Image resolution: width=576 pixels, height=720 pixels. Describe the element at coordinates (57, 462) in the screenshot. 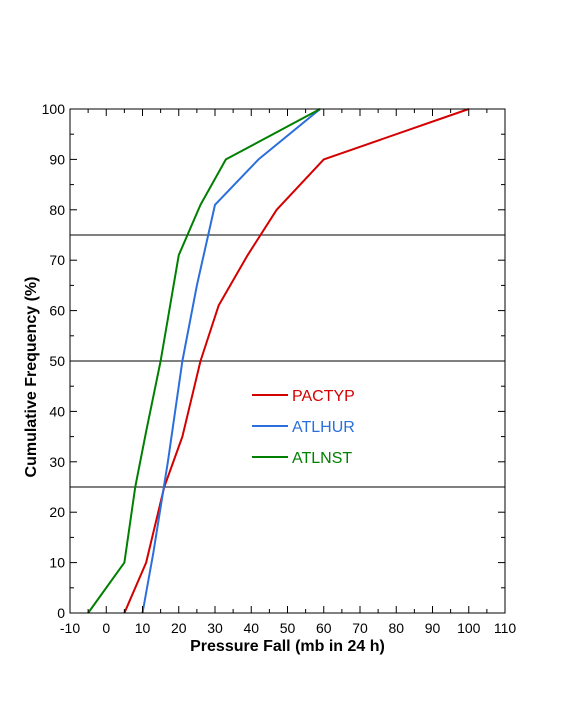

I see `y-tick-label: 30` at that location.